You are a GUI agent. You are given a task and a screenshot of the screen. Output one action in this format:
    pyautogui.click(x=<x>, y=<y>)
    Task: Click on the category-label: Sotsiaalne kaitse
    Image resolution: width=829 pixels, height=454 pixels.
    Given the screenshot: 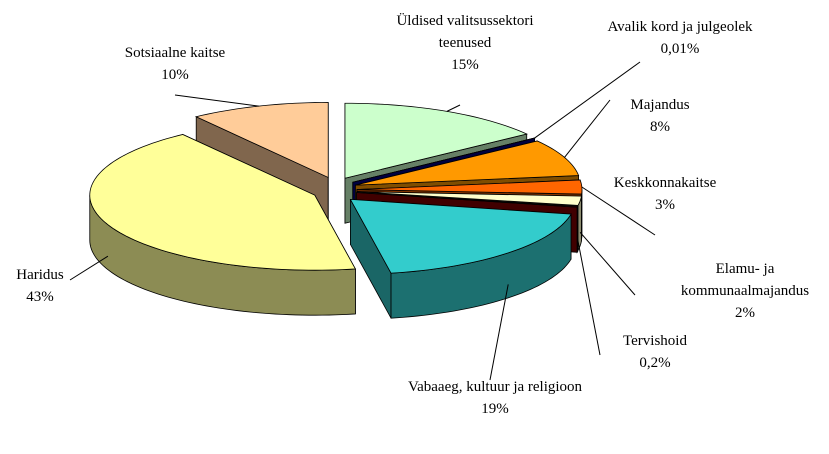 What is the action you would take?
    pyautogui.click(x=175, y=53)
    